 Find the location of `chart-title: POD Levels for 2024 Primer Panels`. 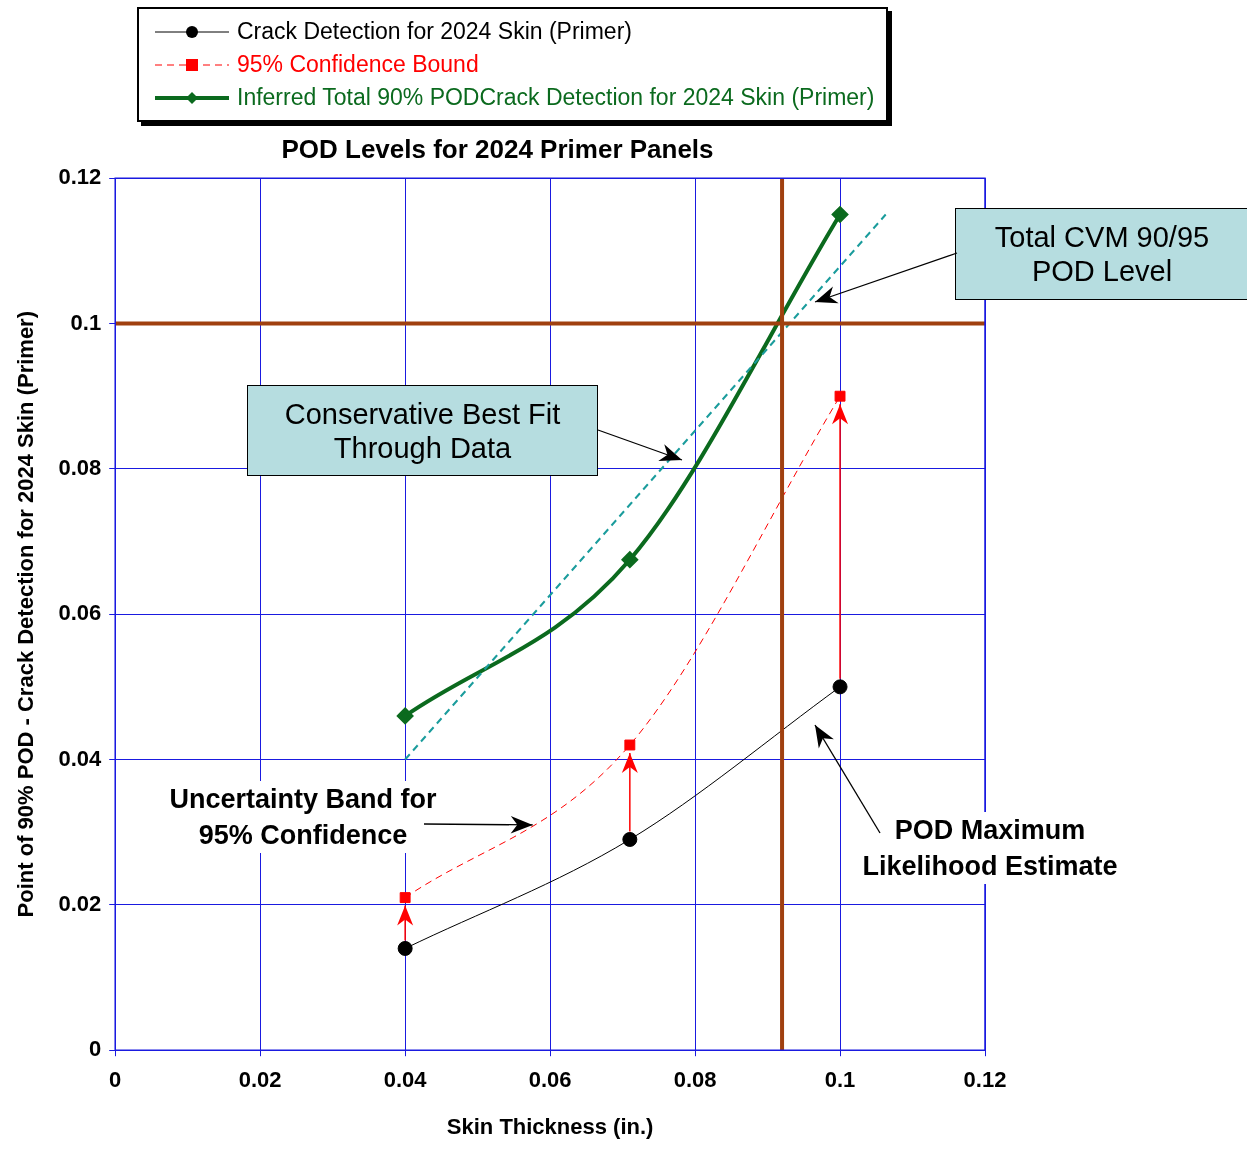

chart-title: POD Levels for 2024 Primer Panels is located at coordinates (497, 148).